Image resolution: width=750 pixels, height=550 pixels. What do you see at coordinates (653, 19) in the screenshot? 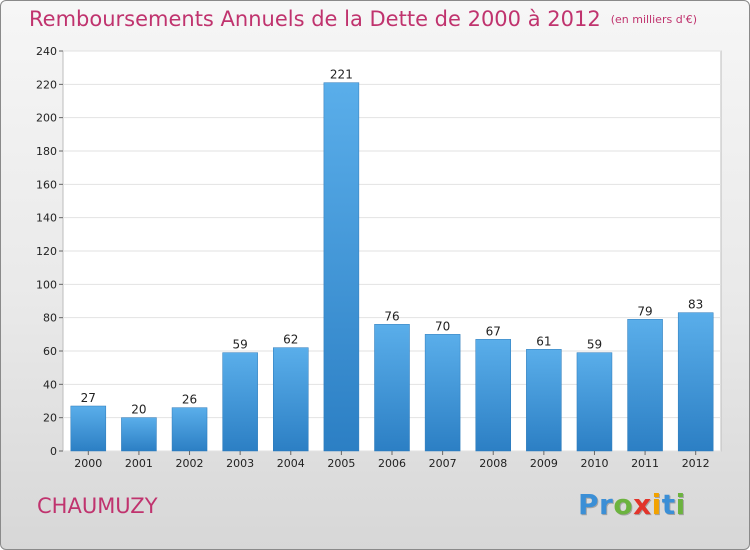
I see `chart-unit: (en milliers d'€)` at bounding box center [653, 19].